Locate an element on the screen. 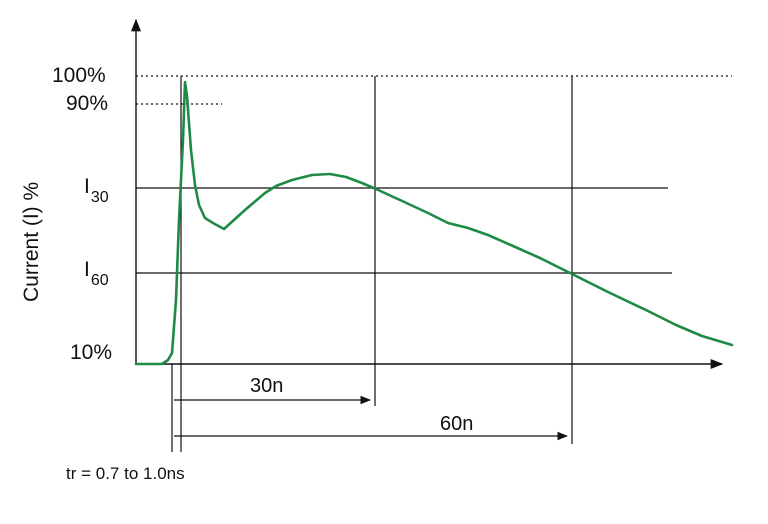  duration-60n-label: 60n is located at coordinates (456, 424).